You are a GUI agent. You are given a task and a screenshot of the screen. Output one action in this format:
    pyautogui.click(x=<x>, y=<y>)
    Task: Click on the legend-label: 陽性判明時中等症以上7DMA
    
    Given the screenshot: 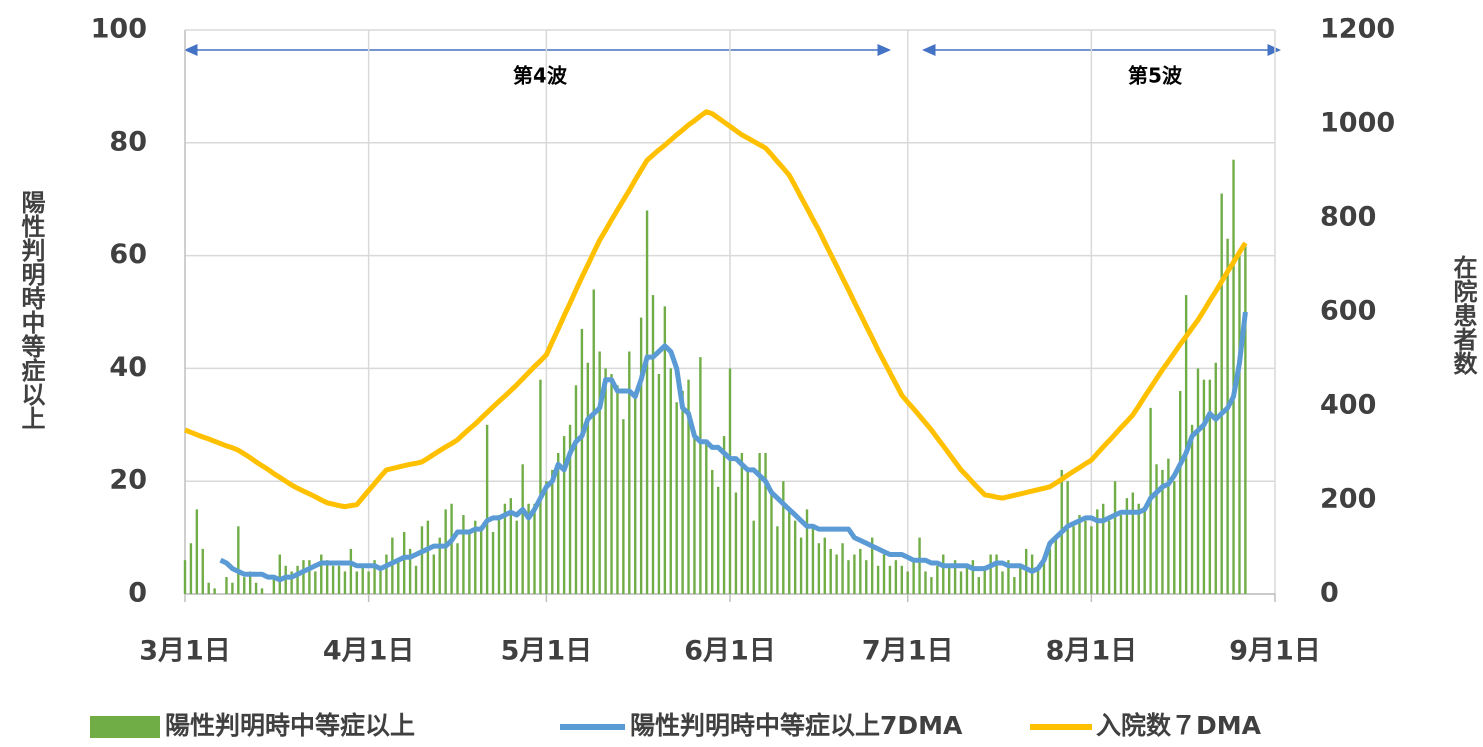 What is the action you would take?
    pyautogui.click(x=796, y=725)
    